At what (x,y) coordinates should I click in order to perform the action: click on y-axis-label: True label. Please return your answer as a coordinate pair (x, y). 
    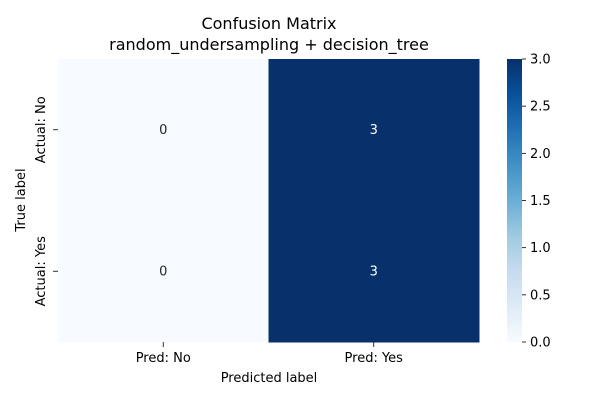
    Looking at the image, I should click on (21, 200).